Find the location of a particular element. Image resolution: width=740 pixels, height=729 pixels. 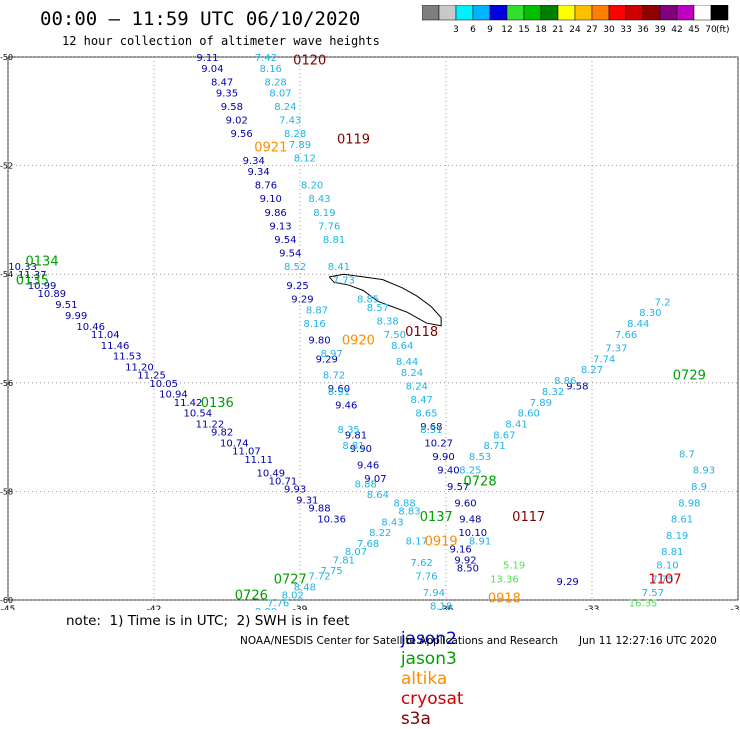

legend-s3a: s3a is located at coordinates (415, 719).